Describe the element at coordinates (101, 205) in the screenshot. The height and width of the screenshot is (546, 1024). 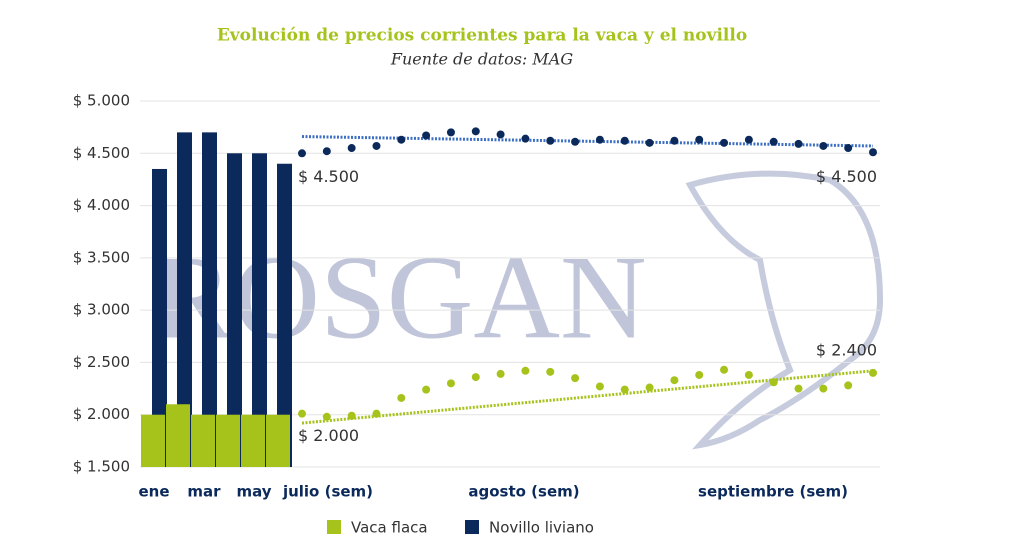
I see `y-tick-label: $ 4.000` at that location.